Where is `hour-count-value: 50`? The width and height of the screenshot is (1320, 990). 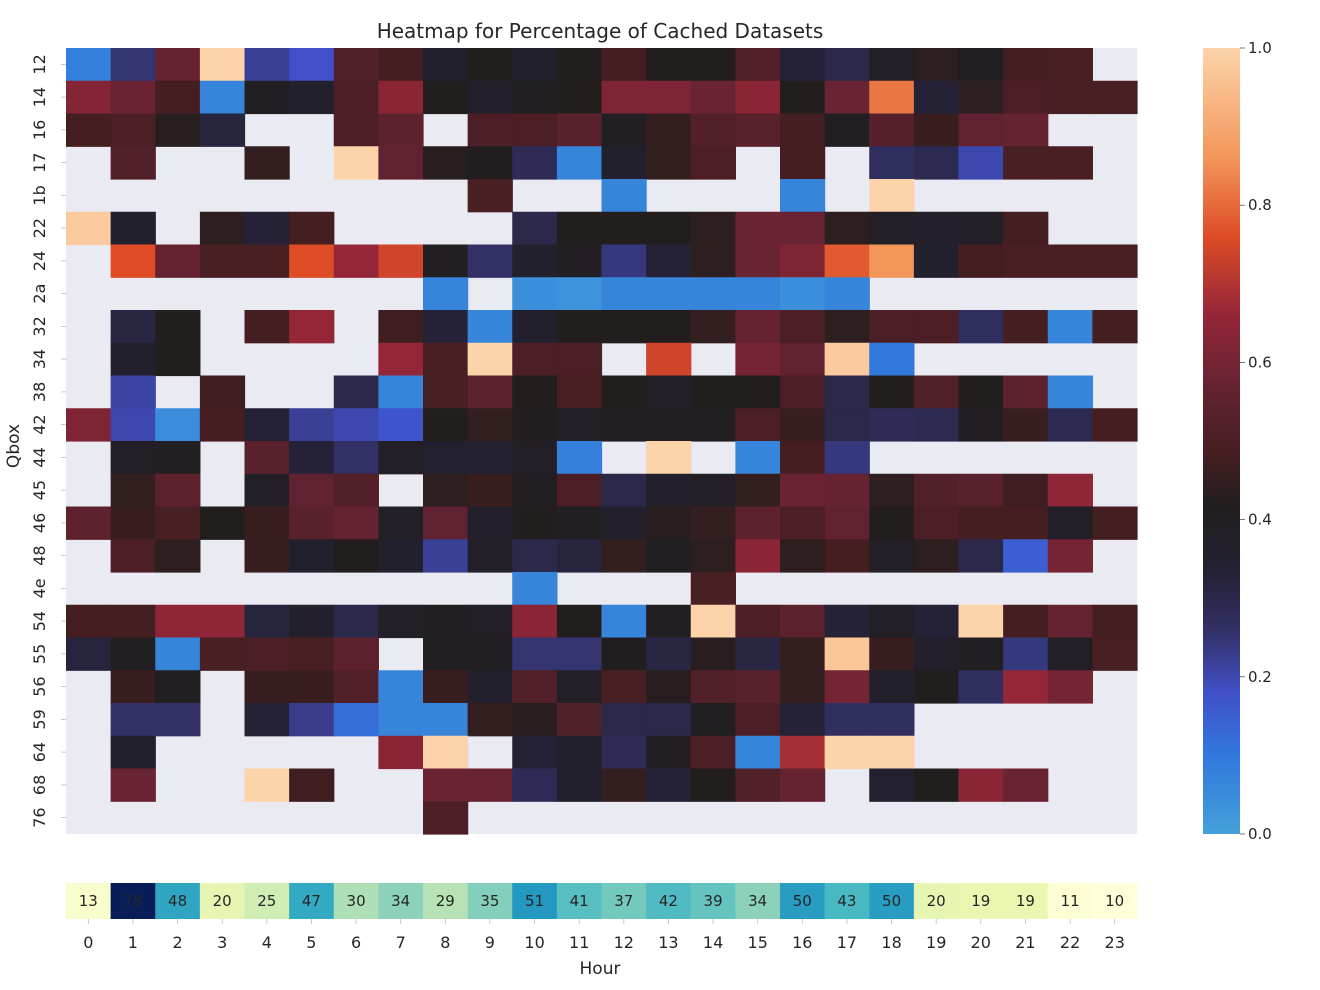
hour-count-value: 50 is located at coordinates (802, 901).